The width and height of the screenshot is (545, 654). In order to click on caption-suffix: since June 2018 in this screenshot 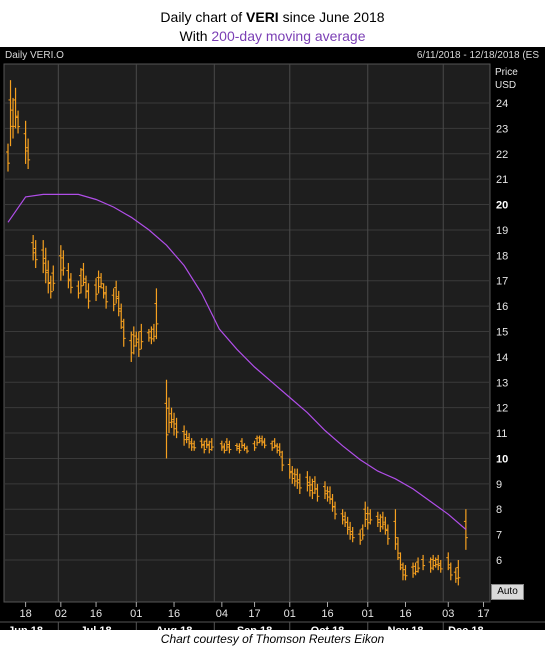, I will do `click(331, 17)`.